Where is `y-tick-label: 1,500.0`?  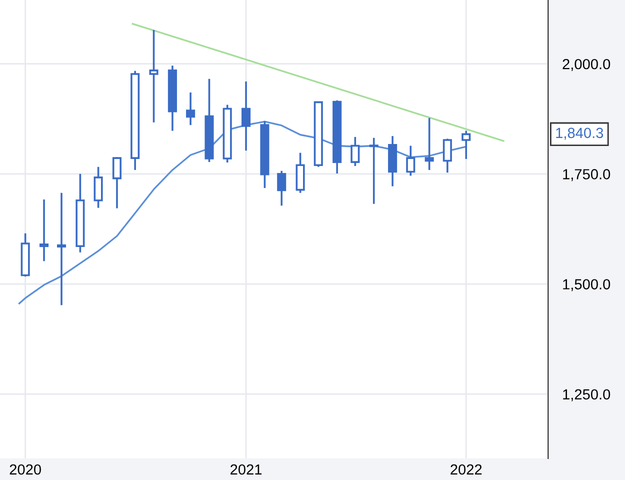 y-tick-label: 1,500.0 is located at coordinates (586, 285).